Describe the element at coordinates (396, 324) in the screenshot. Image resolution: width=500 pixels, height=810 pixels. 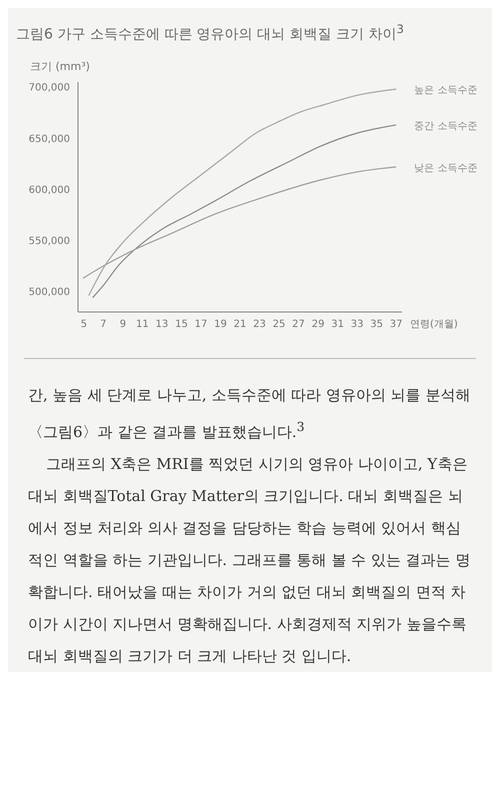
I see `x-tick-label: 37` at that location.